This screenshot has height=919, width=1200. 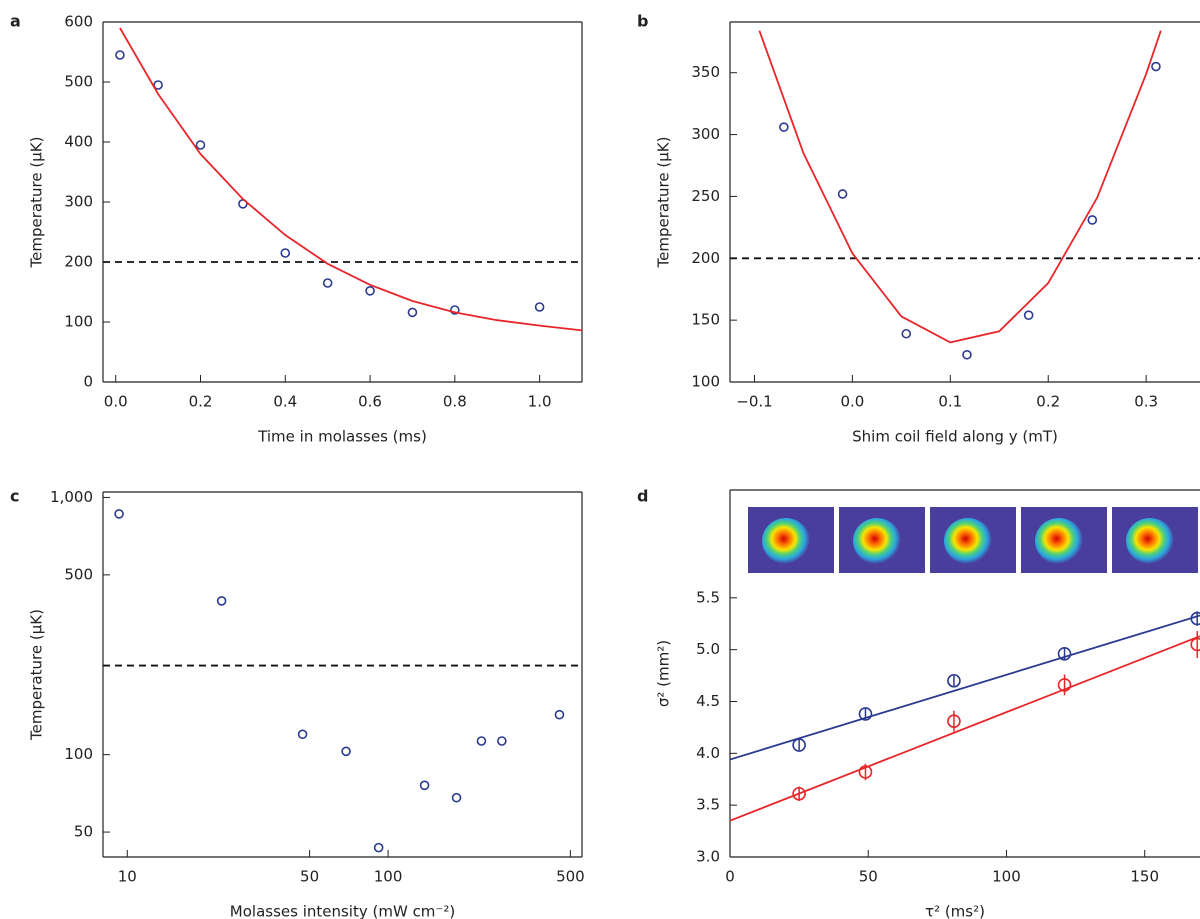 What do you see at coordinates (708, 649) in the screenshot?
I see `y-tick-label: 5.0` at bounding box center [708, 649].